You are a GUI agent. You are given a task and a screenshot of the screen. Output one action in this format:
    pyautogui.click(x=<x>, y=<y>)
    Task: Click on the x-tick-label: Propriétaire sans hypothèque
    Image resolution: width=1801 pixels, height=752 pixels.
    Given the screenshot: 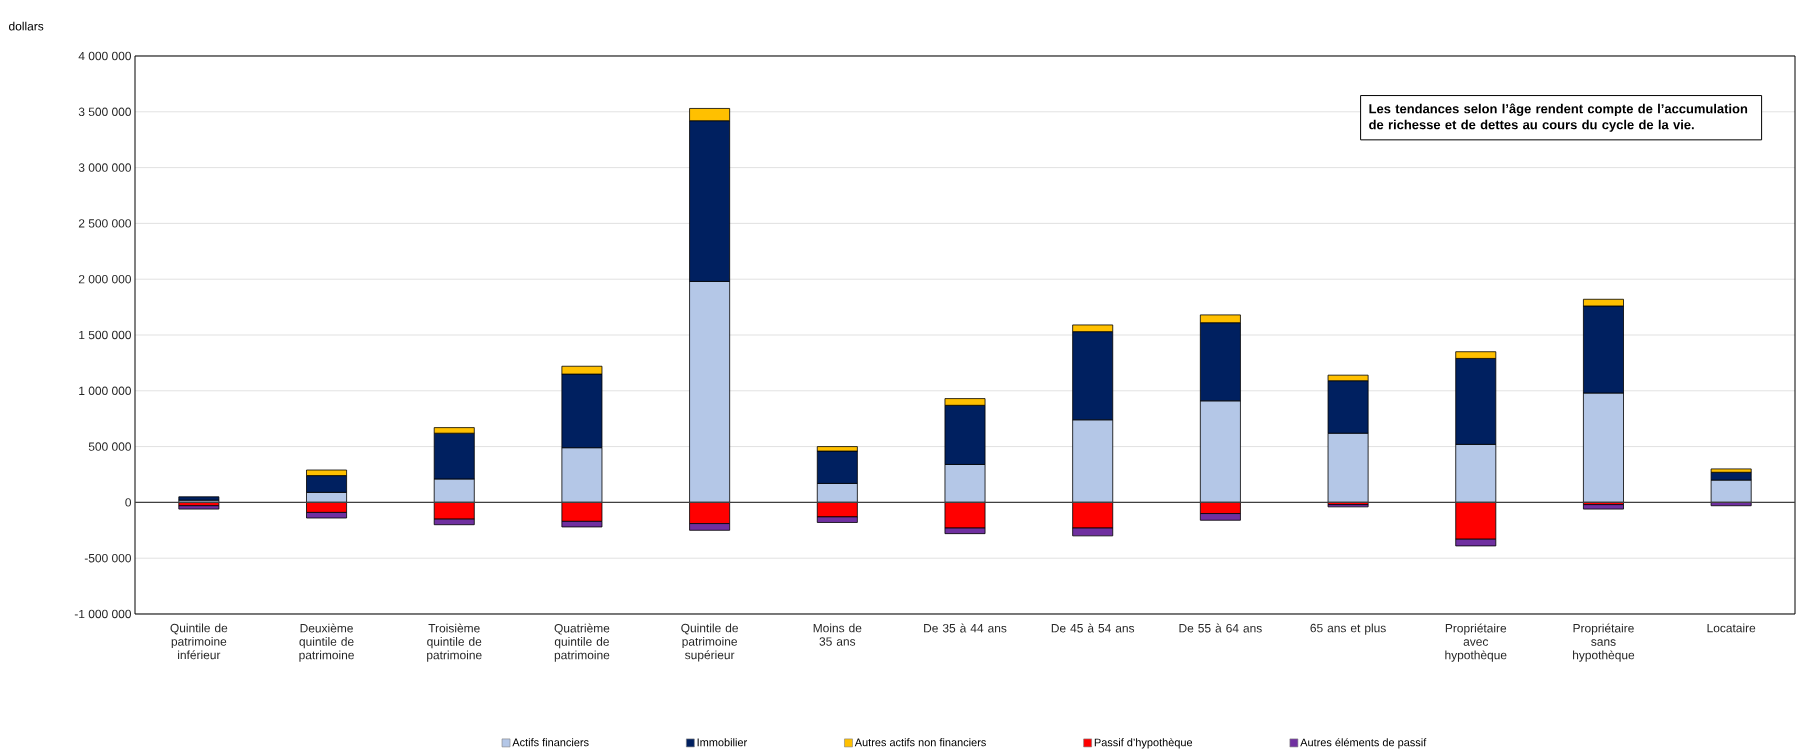 What is the action you would take?
    pyautogui.click(x=1604, y=642)
    